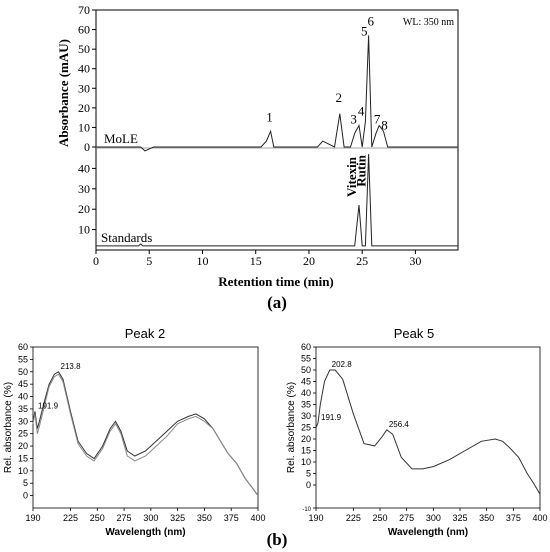 The image size is (550, 552). Describe the element at coordinates (370, 21) in the screenshot. I see `peak-number-label: 6` at that location.